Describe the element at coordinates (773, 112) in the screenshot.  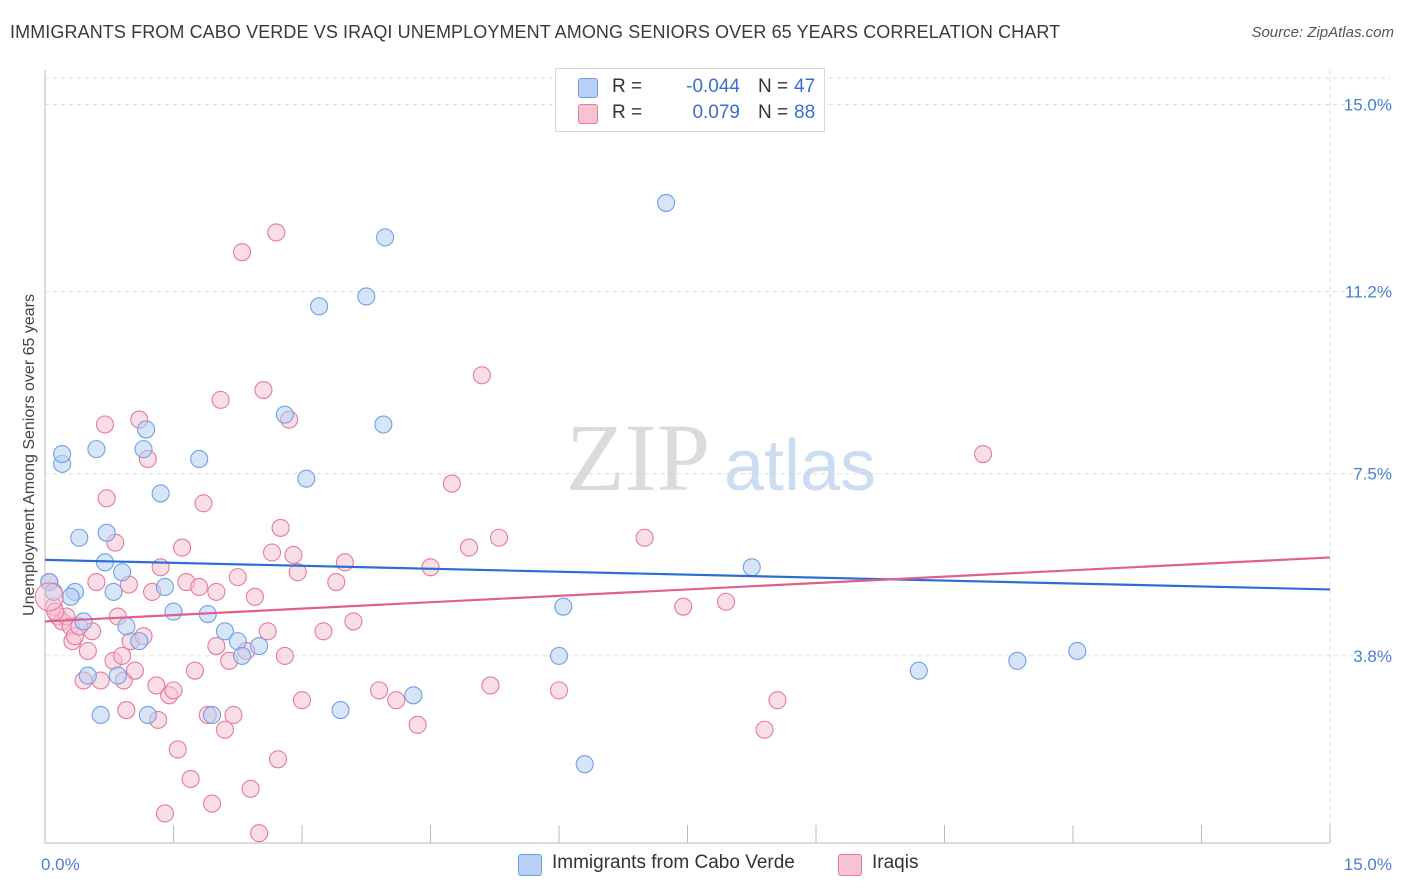
I see `legend-n-label: N =` at that location.